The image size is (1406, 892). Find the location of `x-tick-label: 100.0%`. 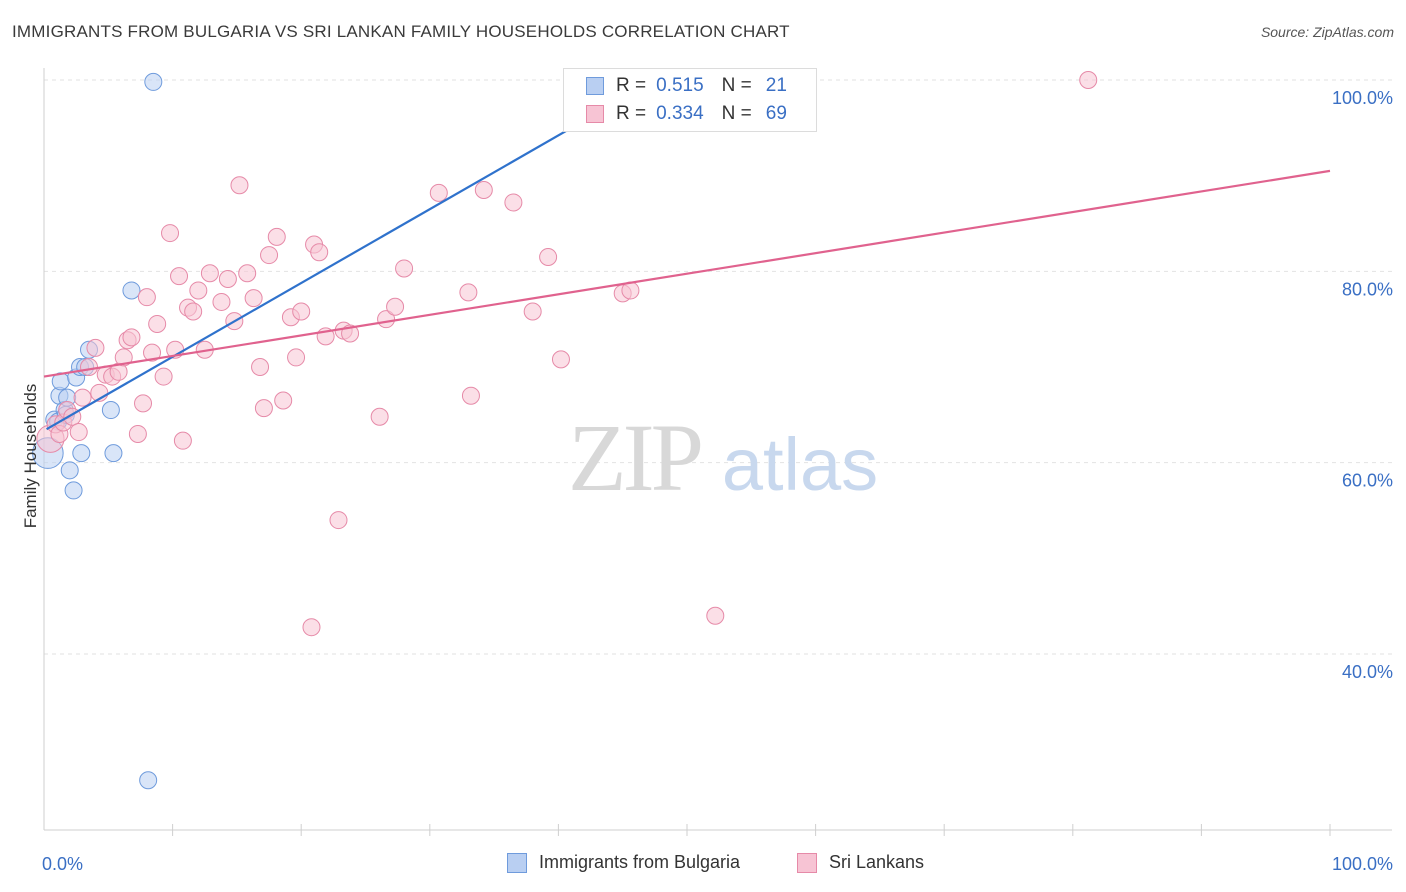

x-tick-label: 100.0% is located at coordinates (1362, 864).